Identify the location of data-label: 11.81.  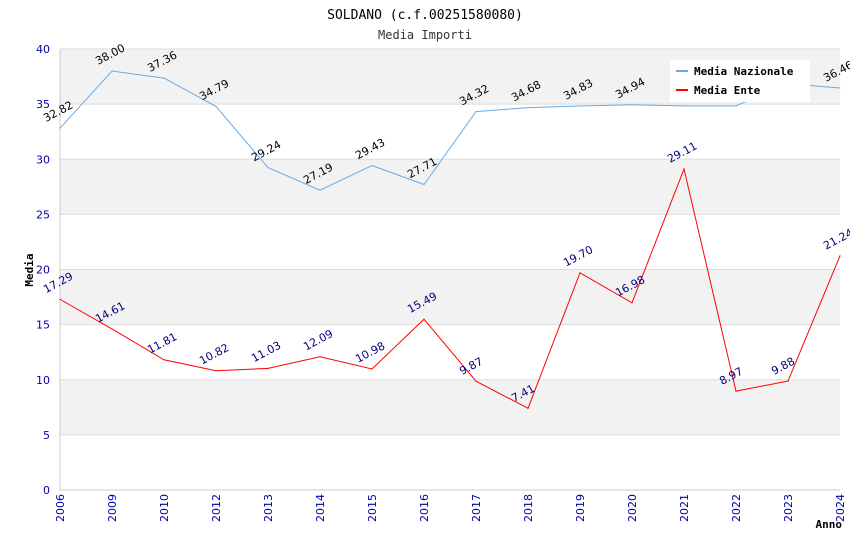
(162, 343).